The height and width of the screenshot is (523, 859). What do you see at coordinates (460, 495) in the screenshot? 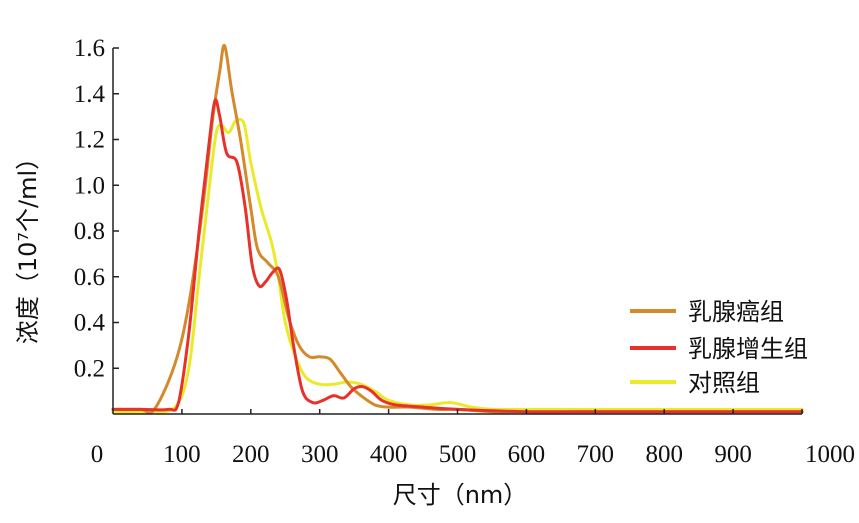
I see `x-axis-title: 尺寸（nm）` at bounding box center [460, 495].